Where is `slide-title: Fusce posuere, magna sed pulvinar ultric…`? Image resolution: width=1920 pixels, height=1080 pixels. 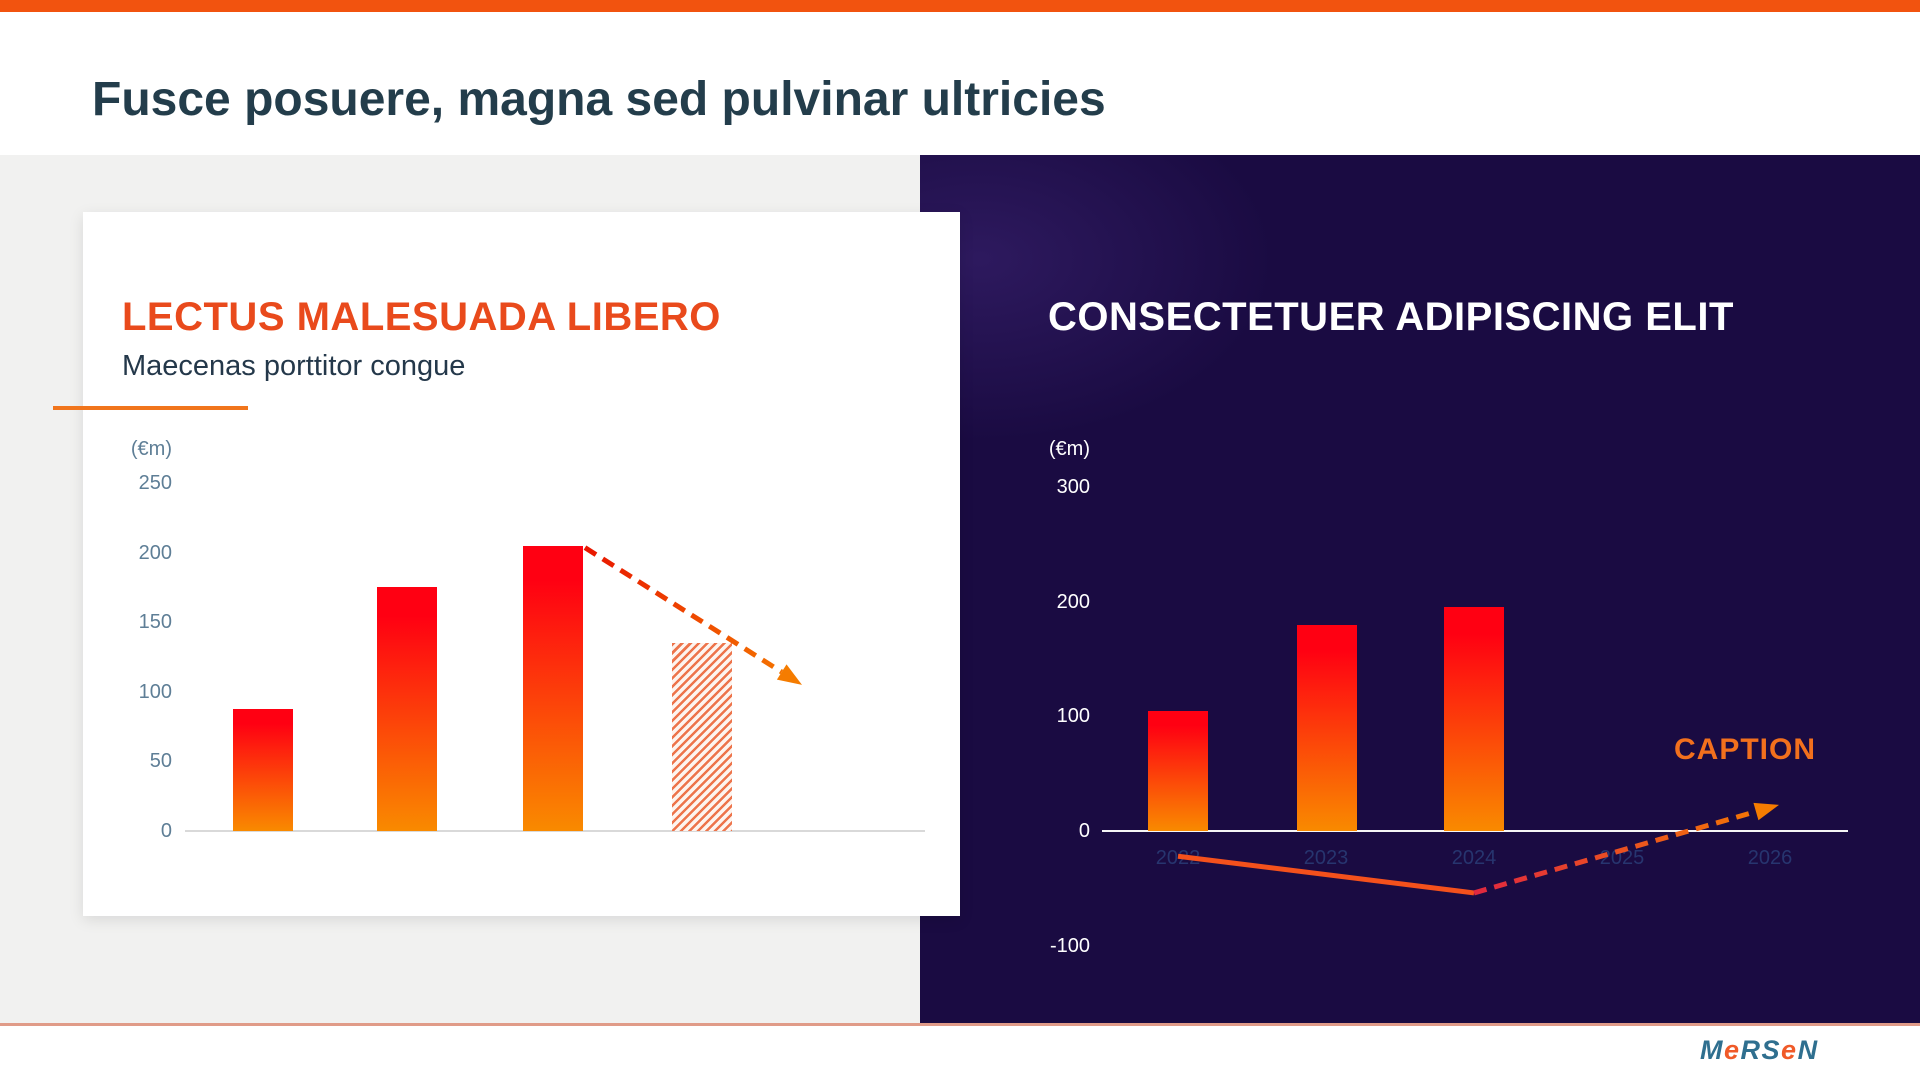 slide-title: Fusce posuere, magna sed pulvinar ultric… is located at coordinates (599, 99).